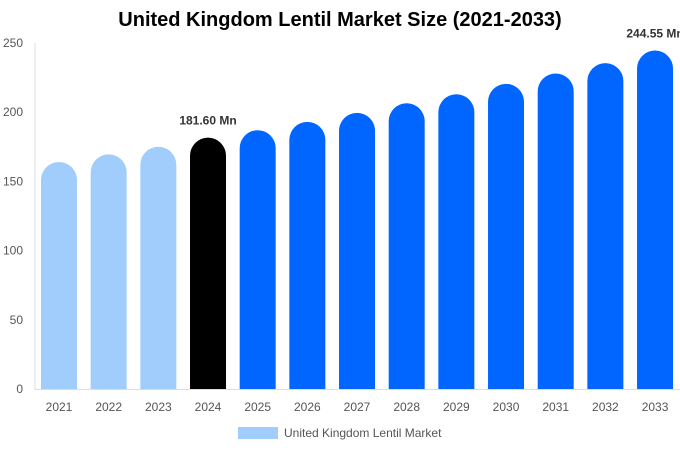 The height and width of the screenshot is (450, 680). What do you see at coordinates (108, 407) in the screenshot?
I see `x-tick-label: 2022` at bounding box center [108, 407].